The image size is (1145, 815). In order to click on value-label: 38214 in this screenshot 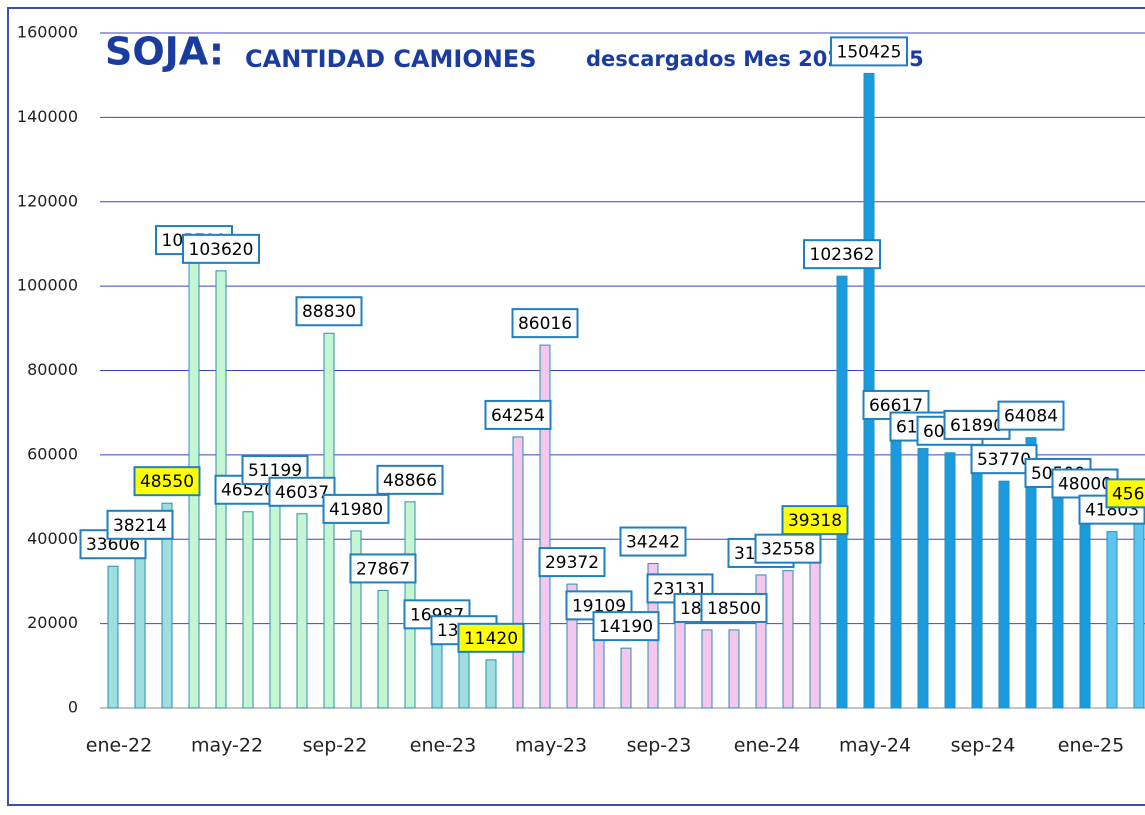, I will do `click(140, 526)`.